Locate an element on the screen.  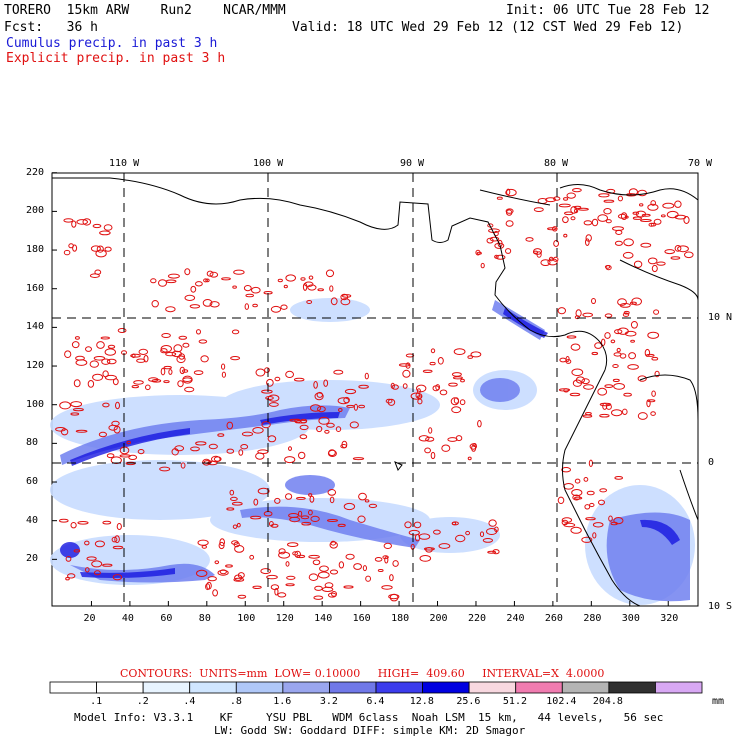
colorbar-unit: mm is located at coordinates (718, 701).